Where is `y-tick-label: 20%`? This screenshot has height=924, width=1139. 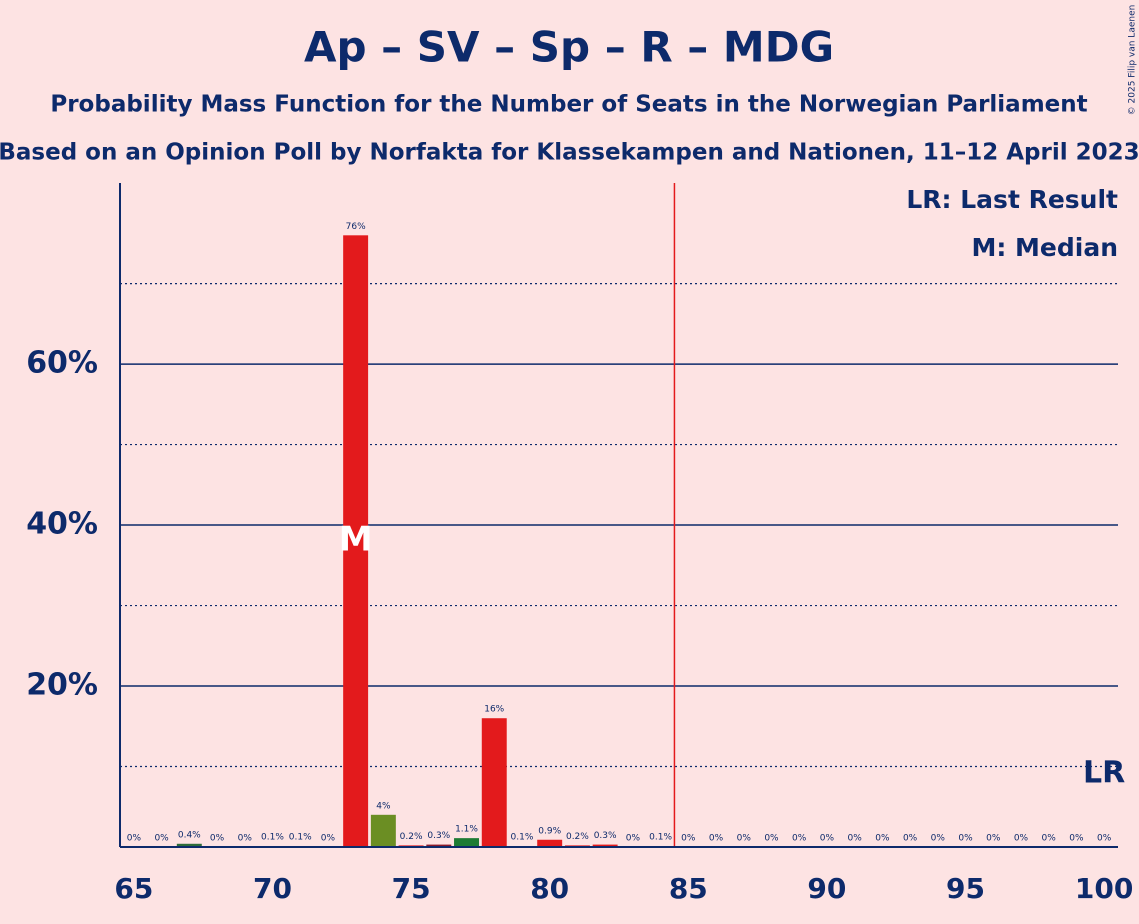
y-tick-label: 20% is located at coordinates (62, 685).